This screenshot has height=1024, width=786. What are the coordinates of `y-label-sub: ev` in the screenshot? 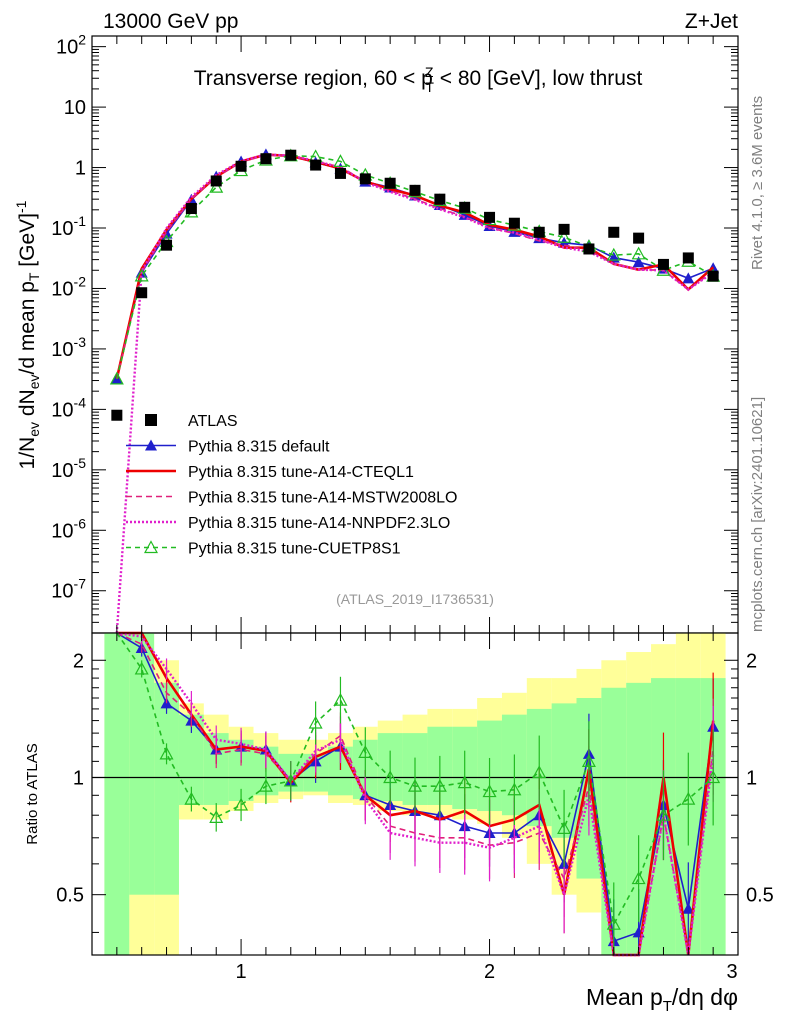 It's located at (34, 381).